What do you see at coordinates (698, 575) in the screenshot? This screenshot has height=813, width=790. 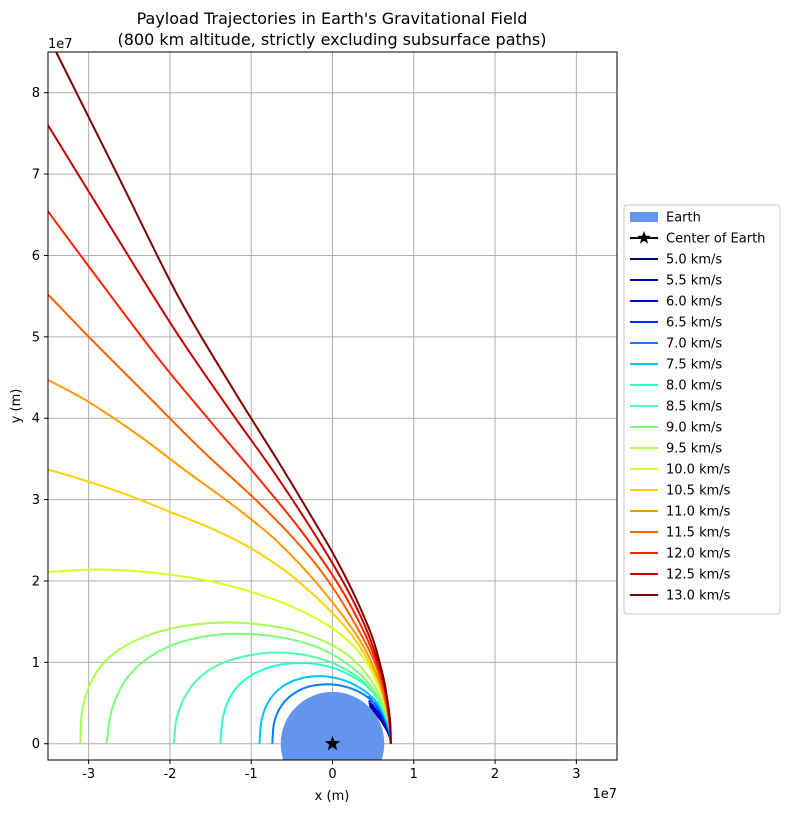 I see `legend-label-series: 12.5 km/s` at bounding box center [698, 575].